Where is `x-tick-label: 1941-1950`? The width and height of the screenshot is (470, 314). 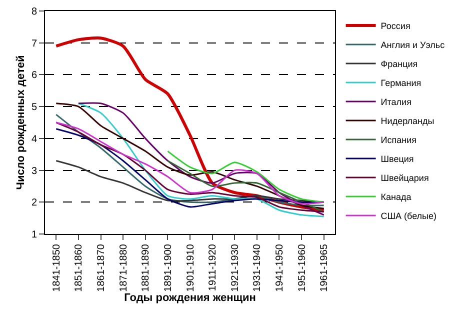
x-tick-label: 1941-1950 is located at coordinates (280, 268).